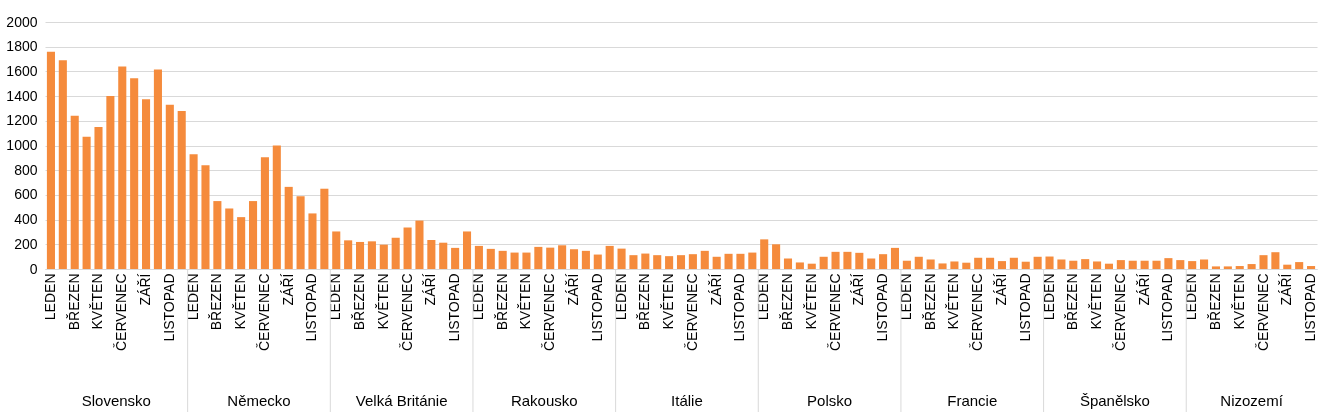  I want to click on text: Itálie, so click(687, 400).